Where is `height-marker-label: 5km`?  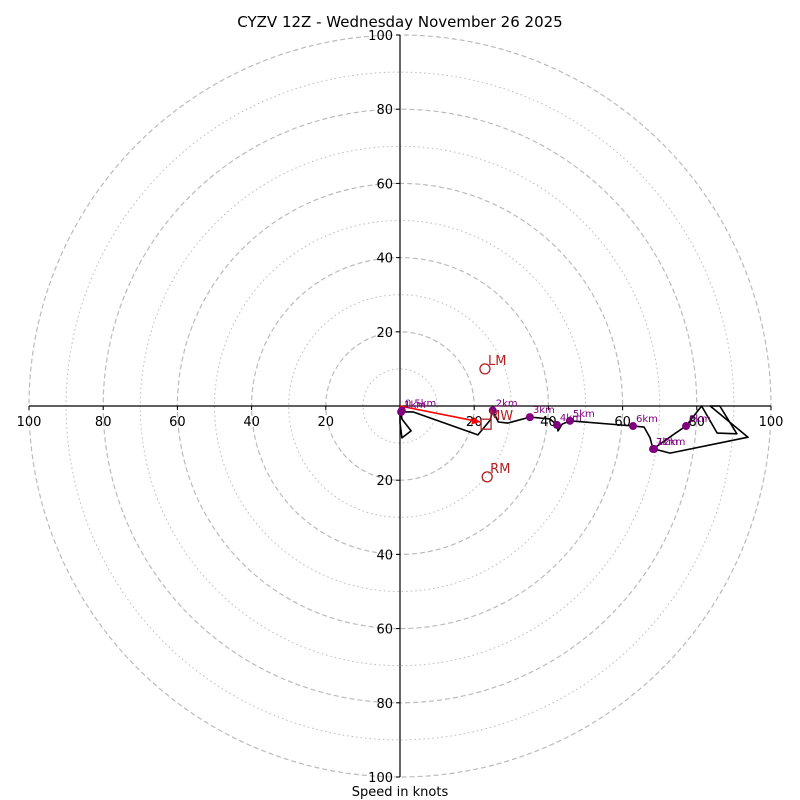
height-marker-label: 5km is located at coordinates (584, 414).